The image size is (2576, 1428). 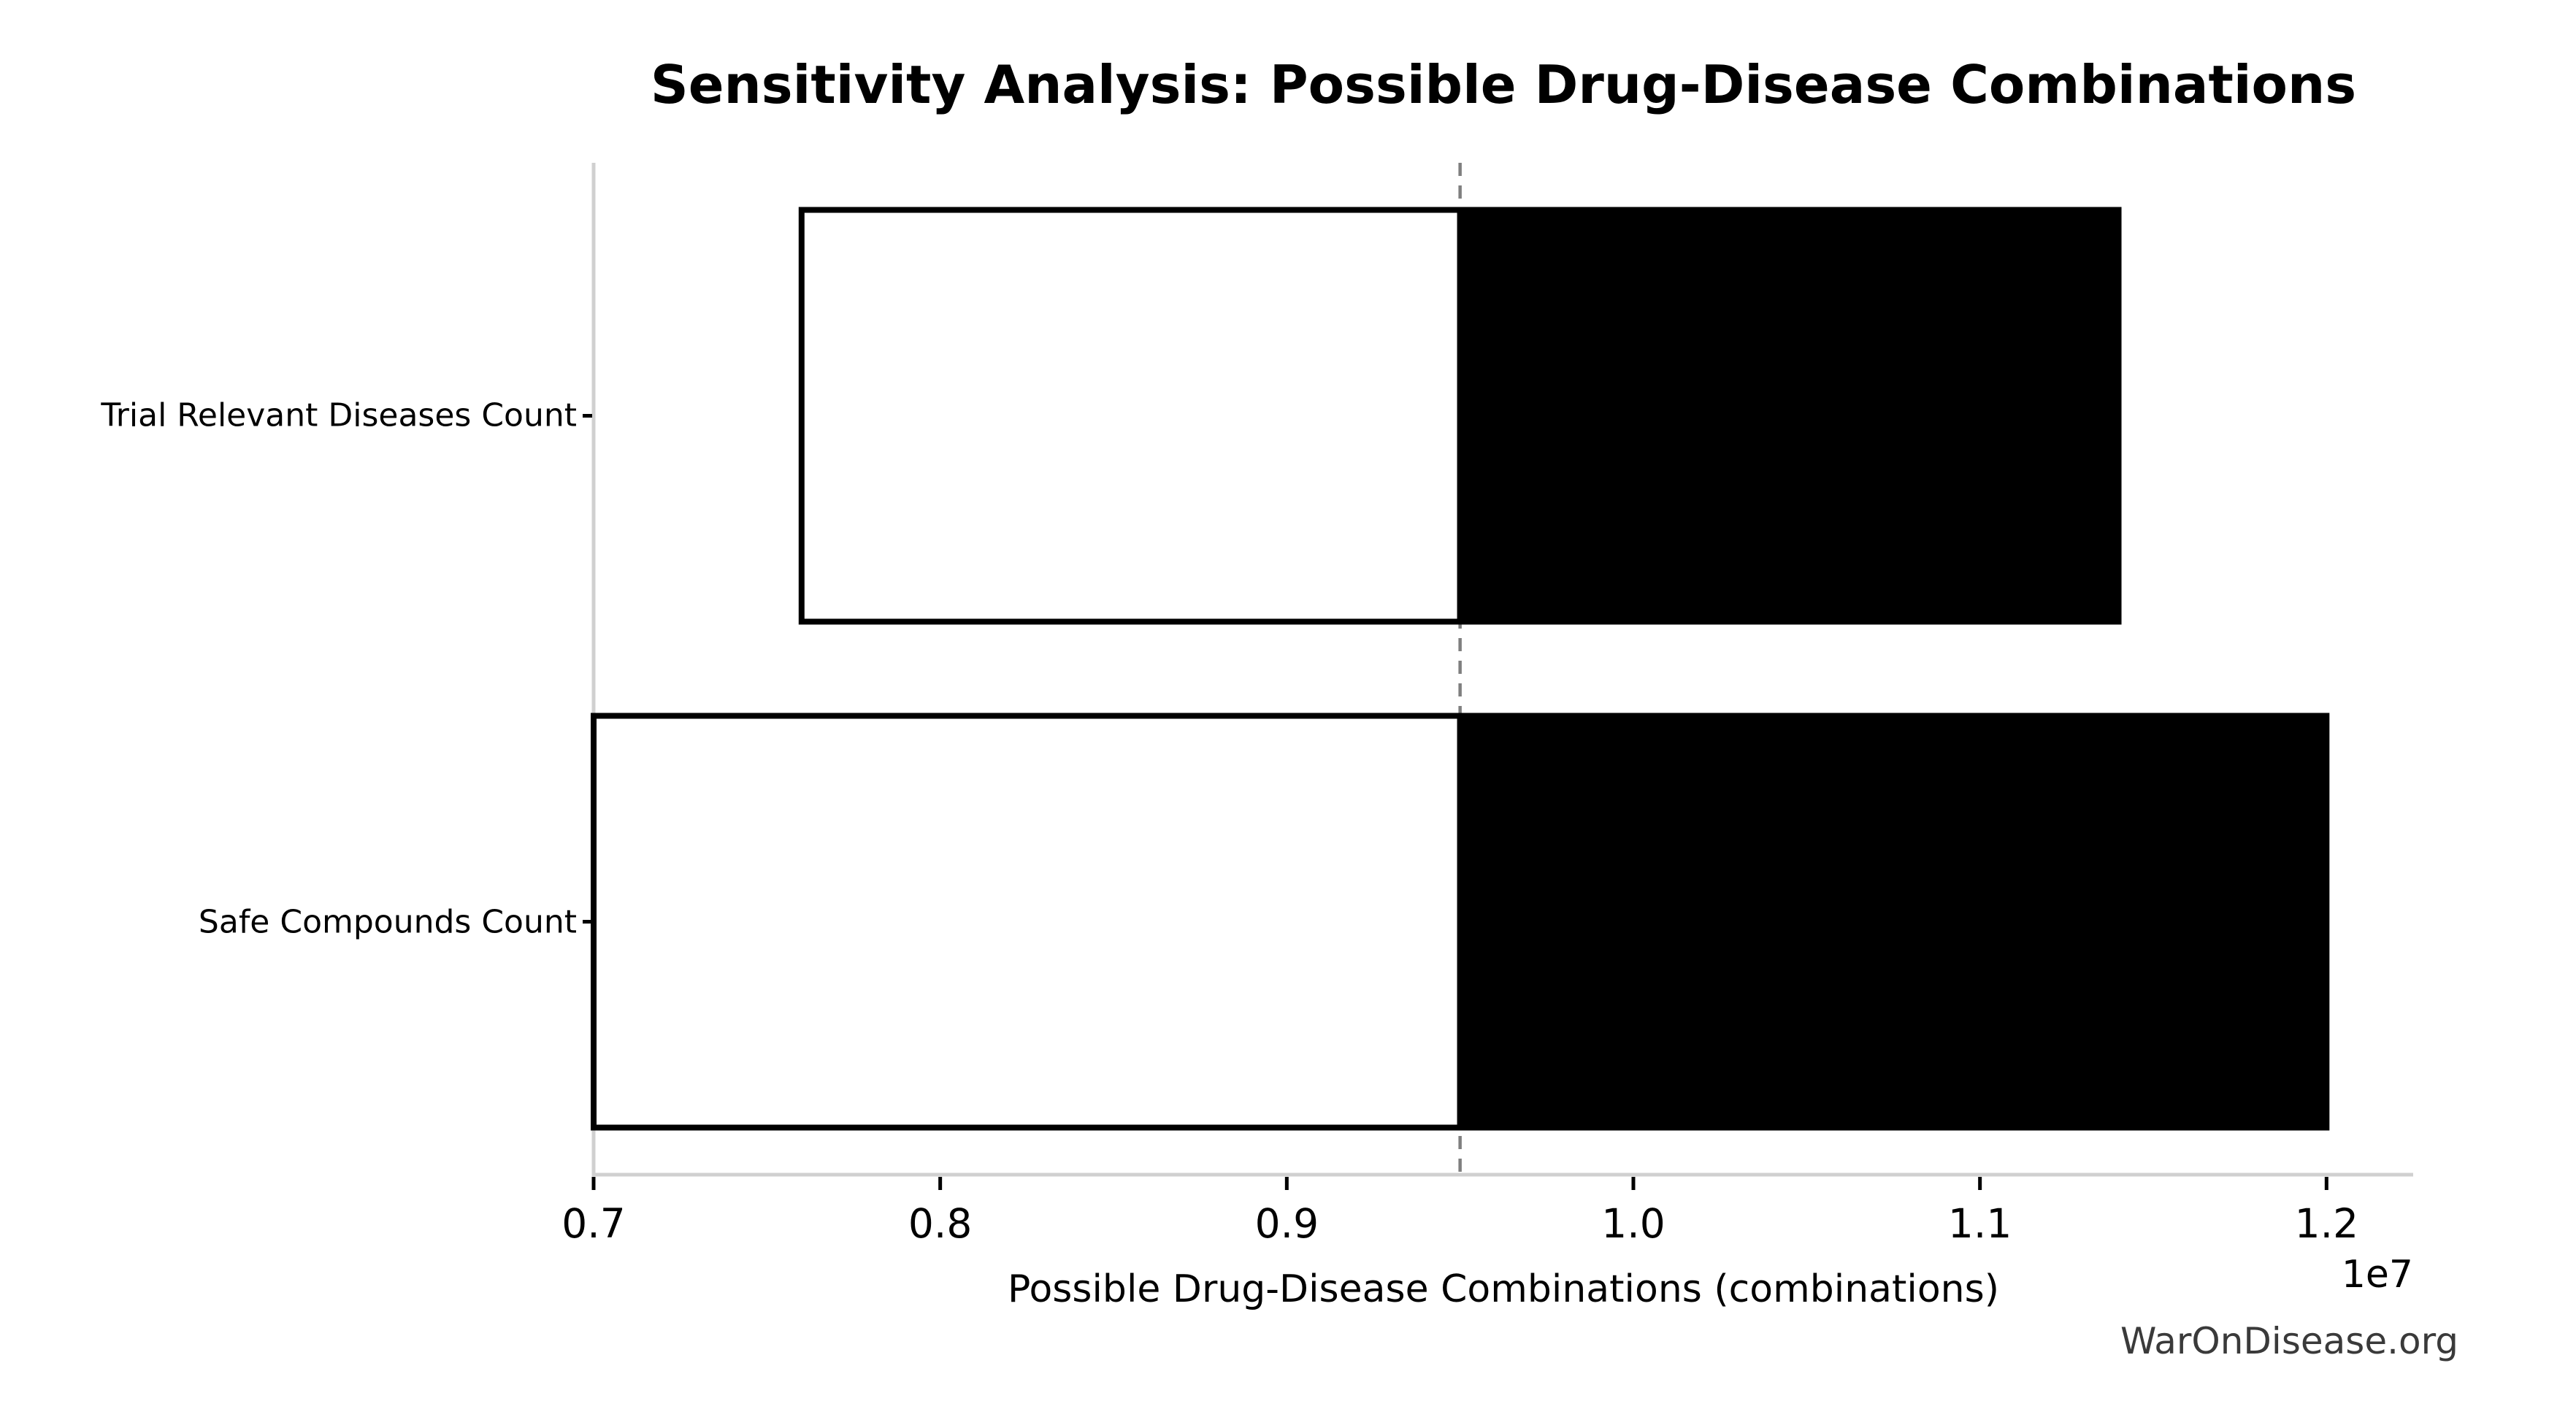 What do you see at coordinates (339, 415) in the screenshot?
I see `y-category-label-trial-relevant-diseases: Trial Relevant Diseases Count` at bounding box center [339, 415].